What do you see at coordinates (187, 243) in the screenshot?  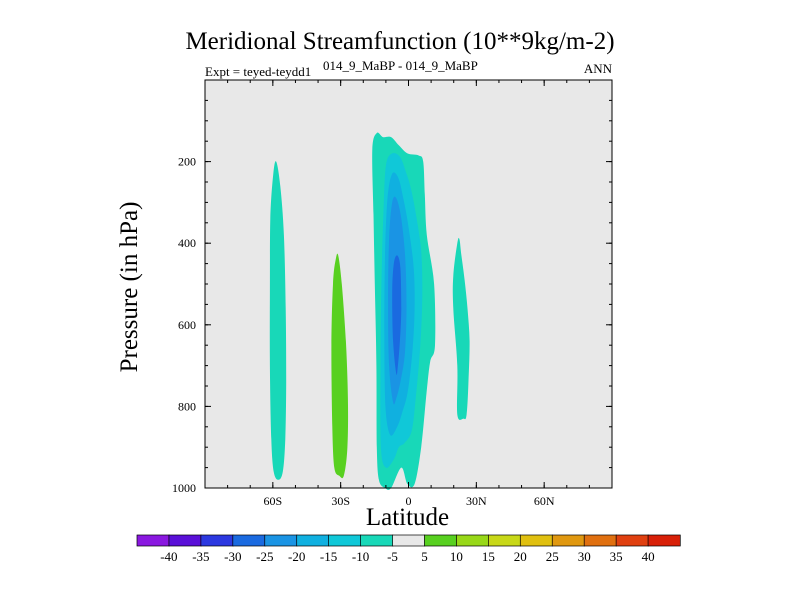 I see `y-tick-label: 400` at bounding box center [187, 243].